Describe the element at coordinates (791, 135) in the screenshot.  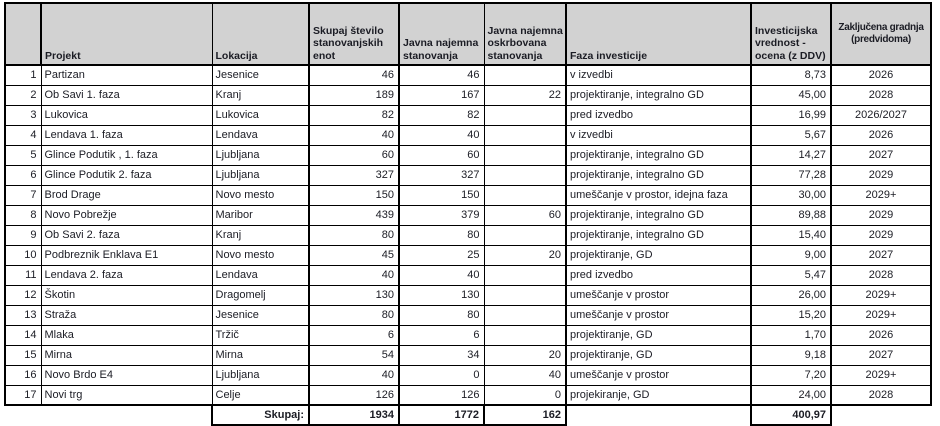
I see `cell-vrednost: 5,67` at that location.